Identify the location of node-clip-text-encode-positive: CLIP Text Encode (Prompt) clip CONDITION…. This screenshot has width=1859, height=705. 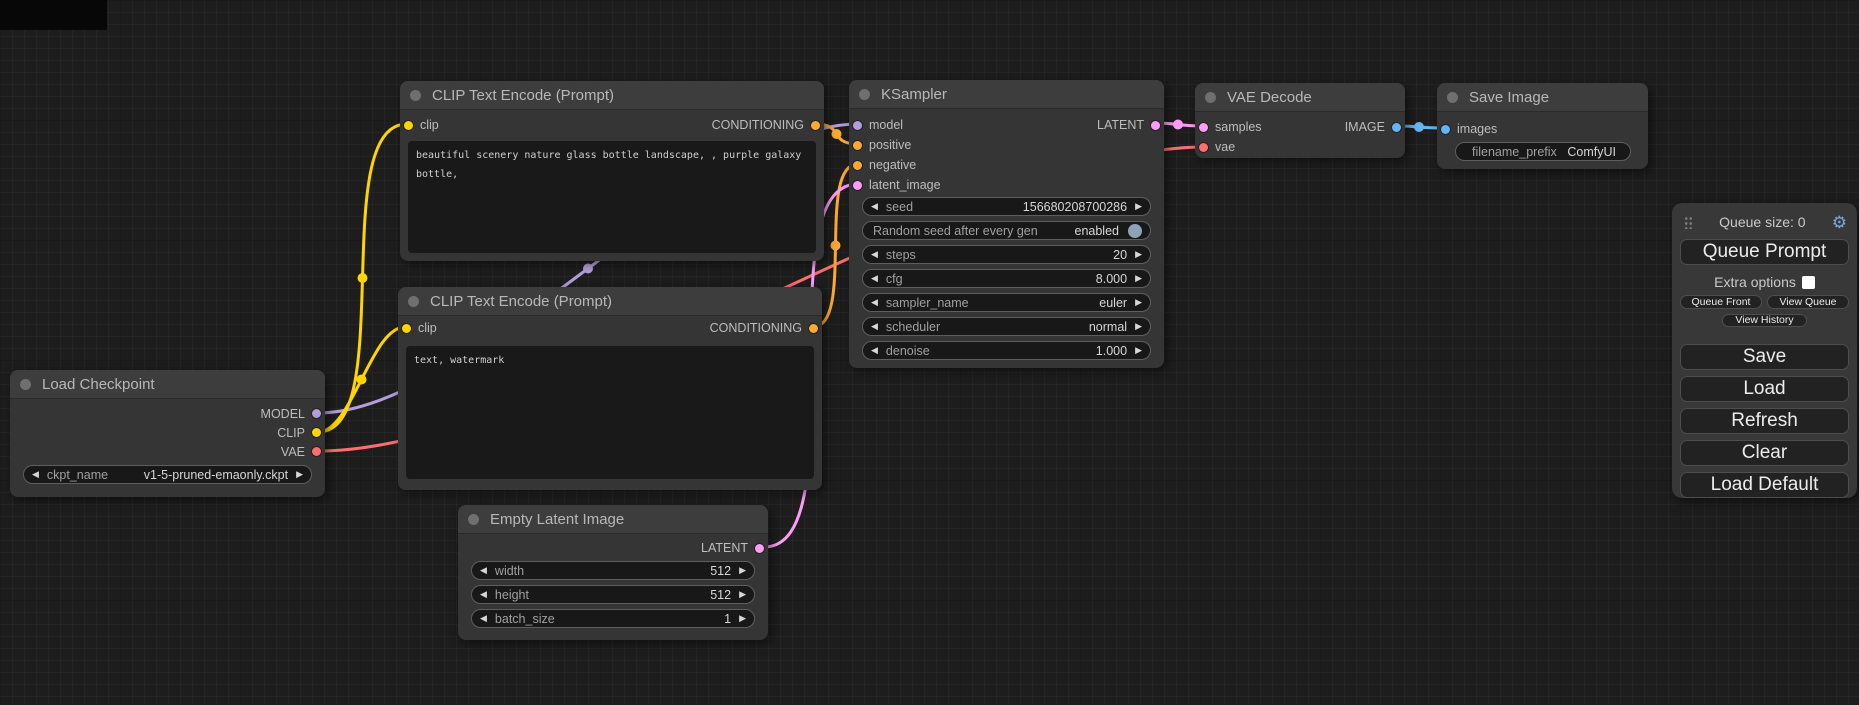
(612, 171).